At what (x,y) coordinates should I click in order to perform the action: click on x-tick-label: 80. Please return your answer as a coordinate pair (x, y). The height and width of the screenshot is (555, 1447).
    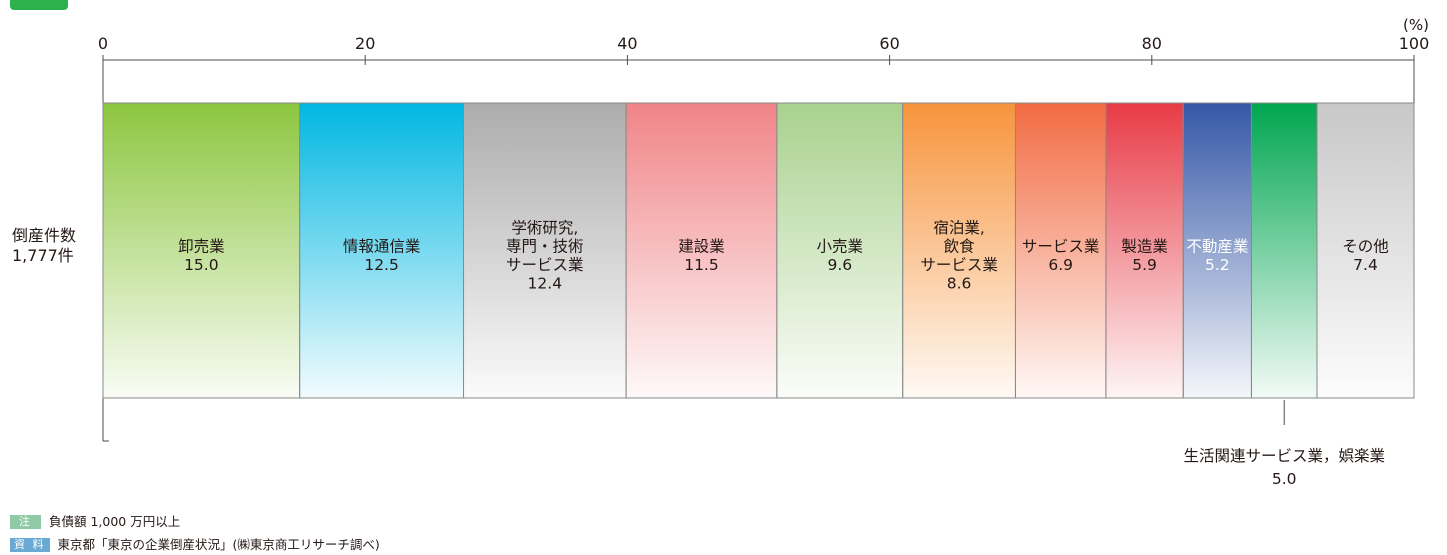
    Looking at the image, I should click on (1152, 43).